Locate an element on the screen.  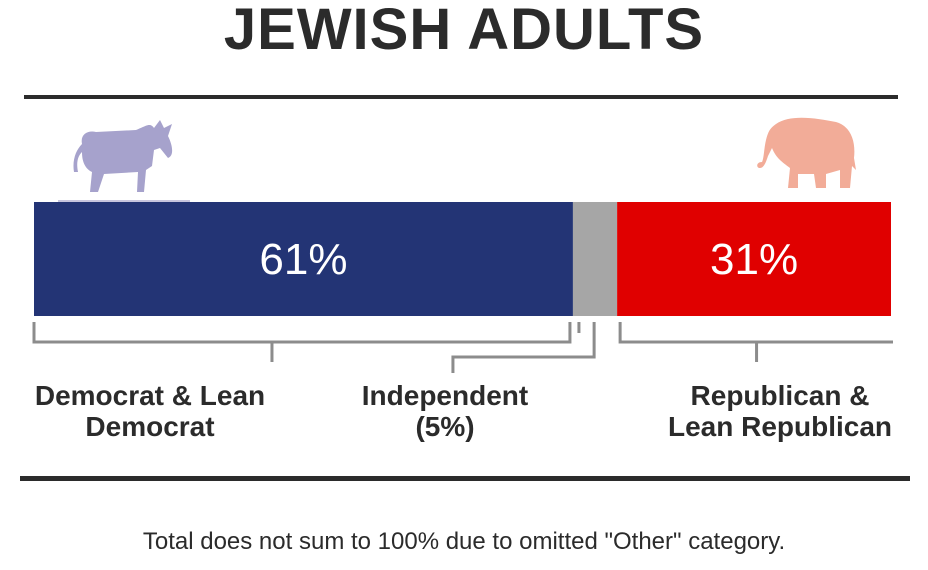
bottom-divider is located at coordinates (465, 478).